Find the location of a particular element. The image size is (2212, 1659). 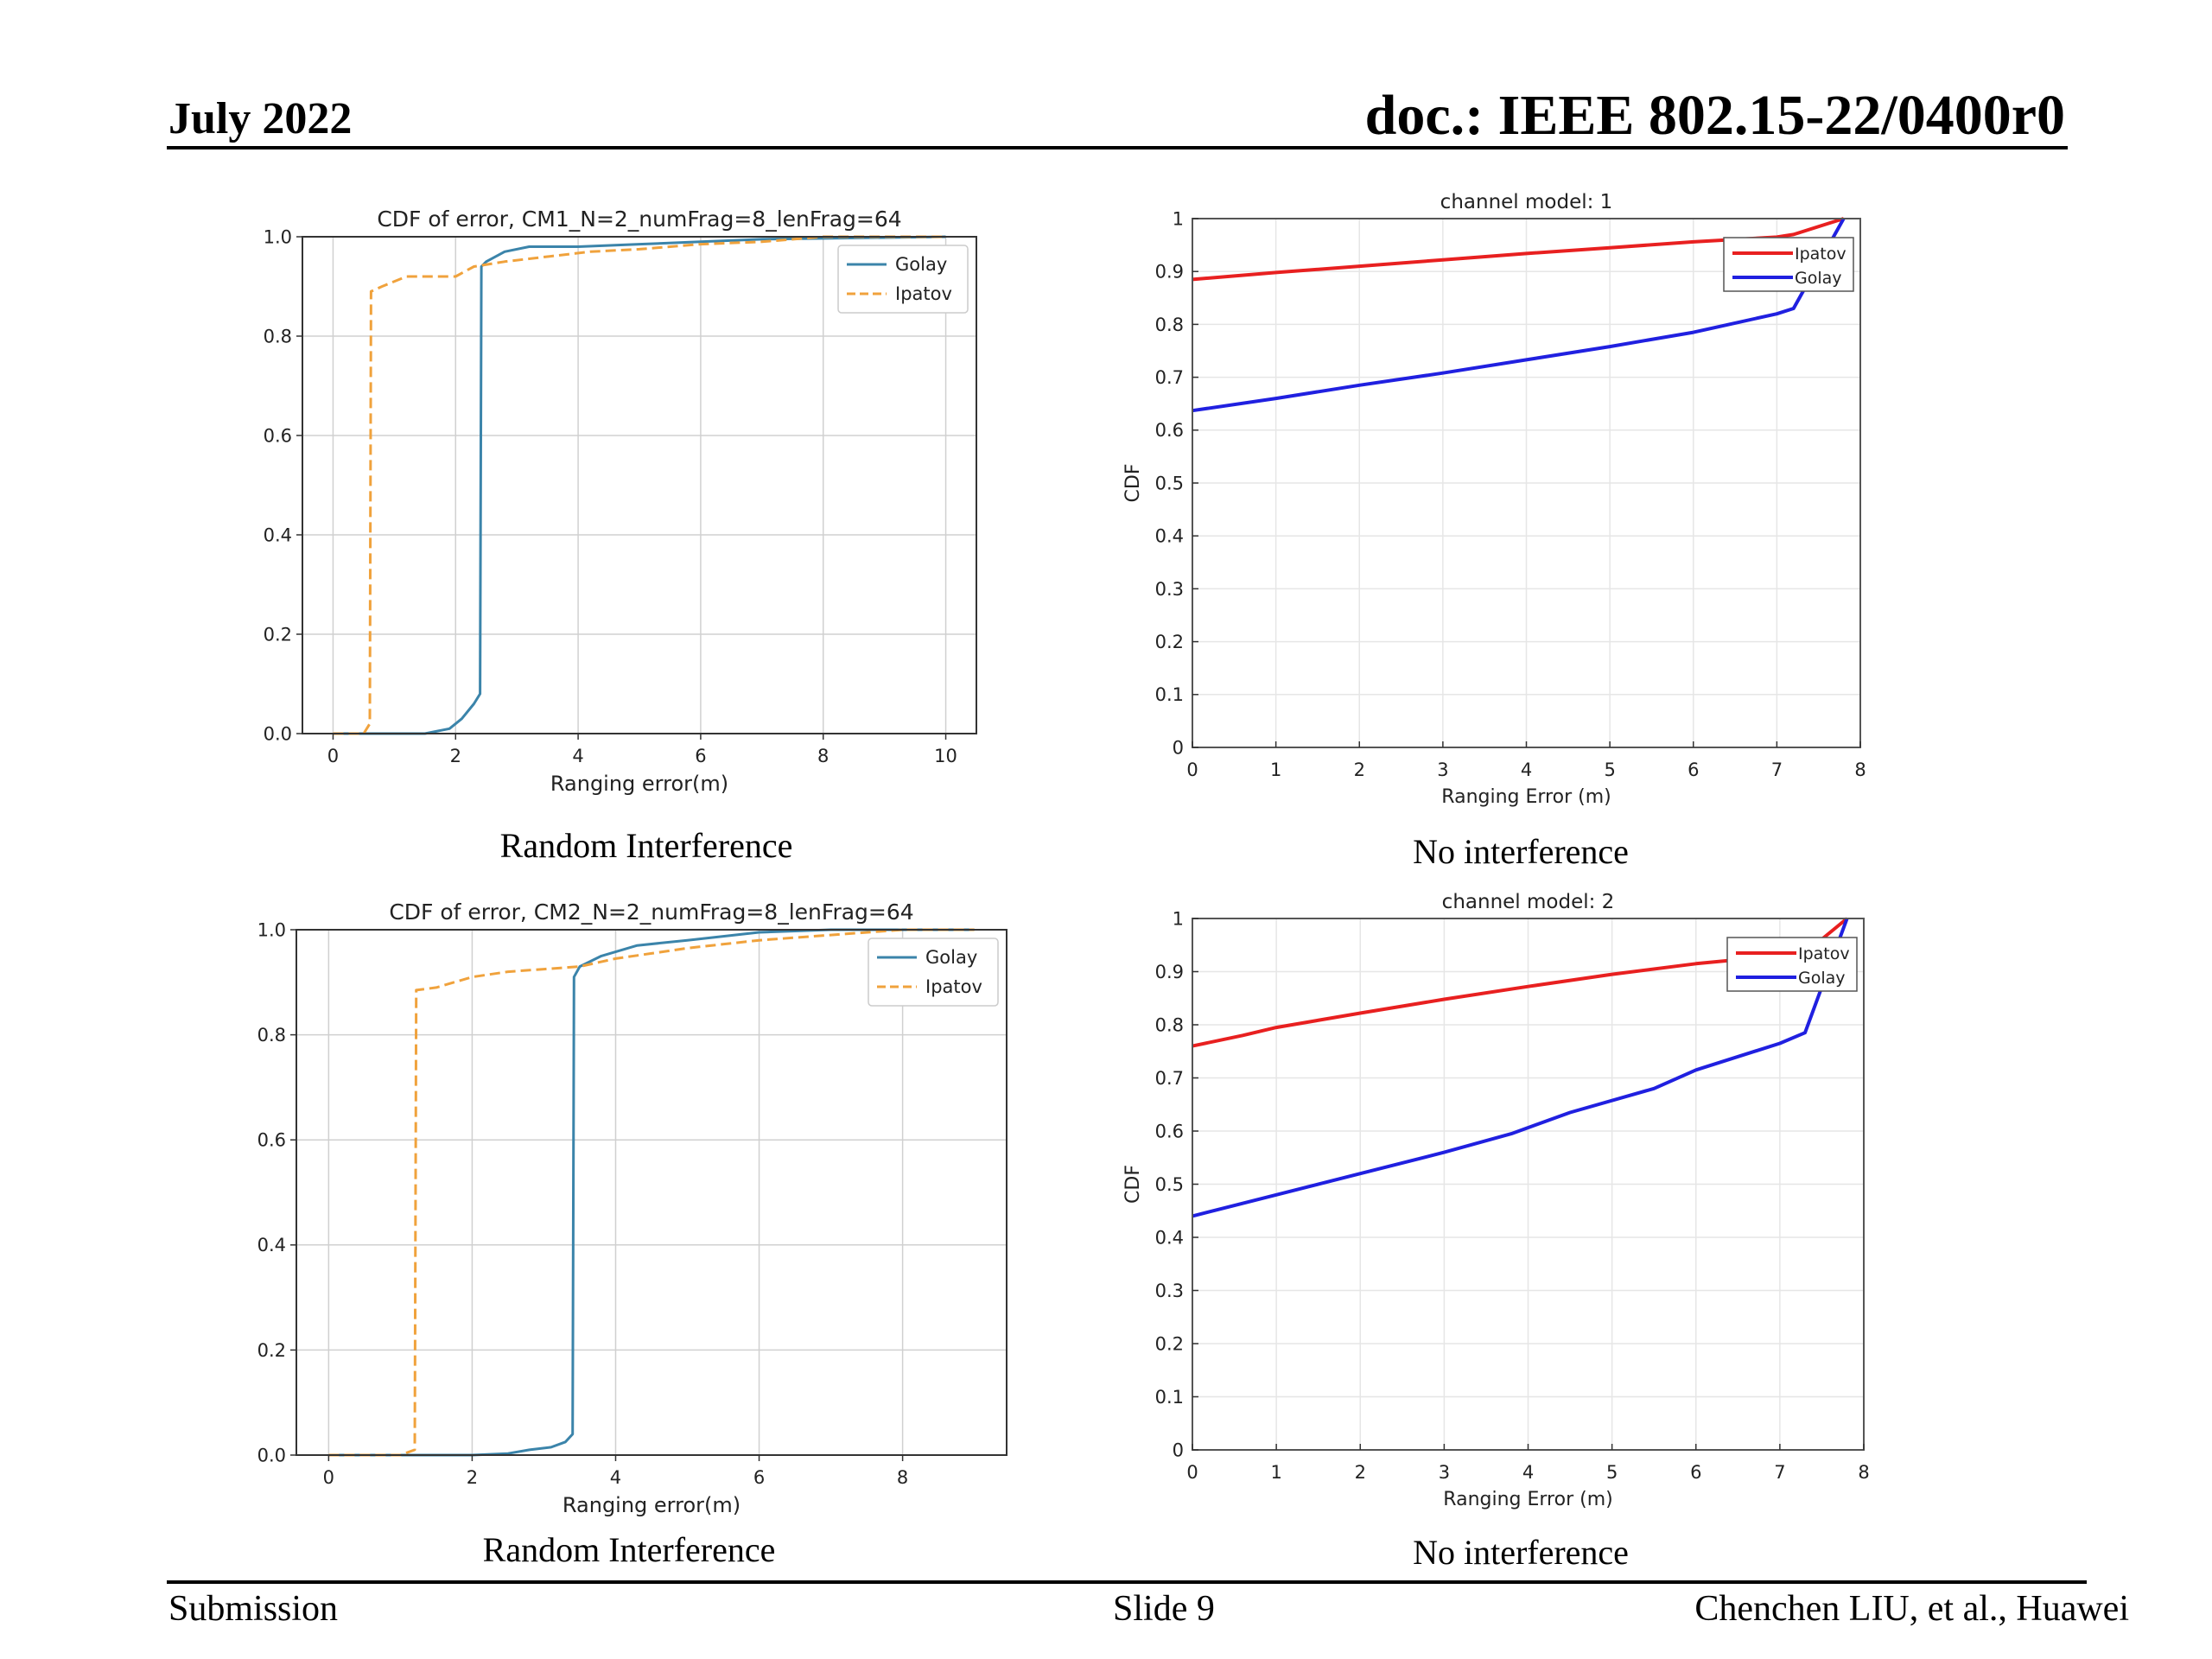

y-axis-label: CDF is located at coordinates (1133, 1184).